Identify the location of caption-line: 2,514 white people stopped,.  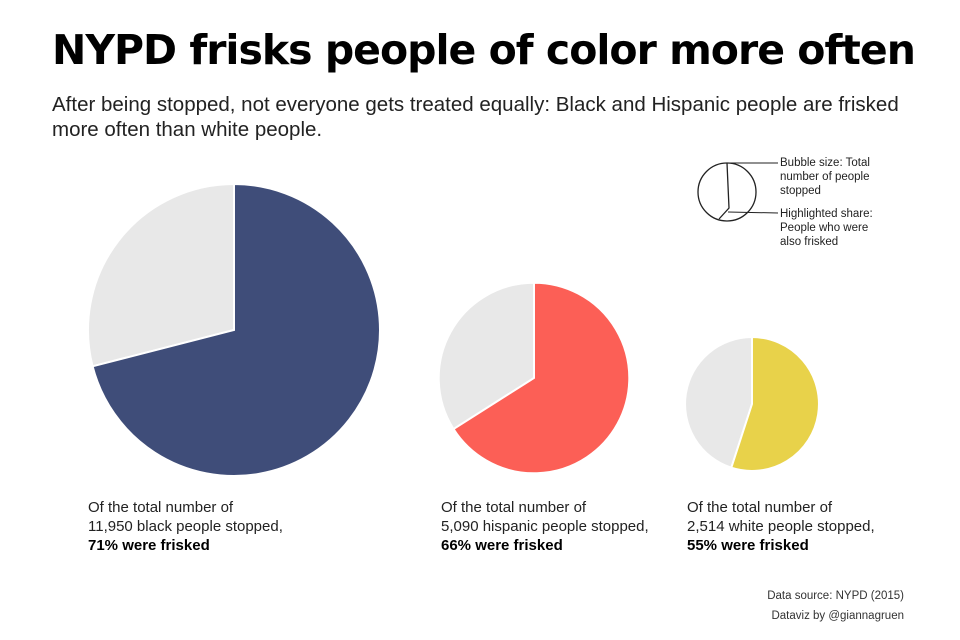
(781, 526).